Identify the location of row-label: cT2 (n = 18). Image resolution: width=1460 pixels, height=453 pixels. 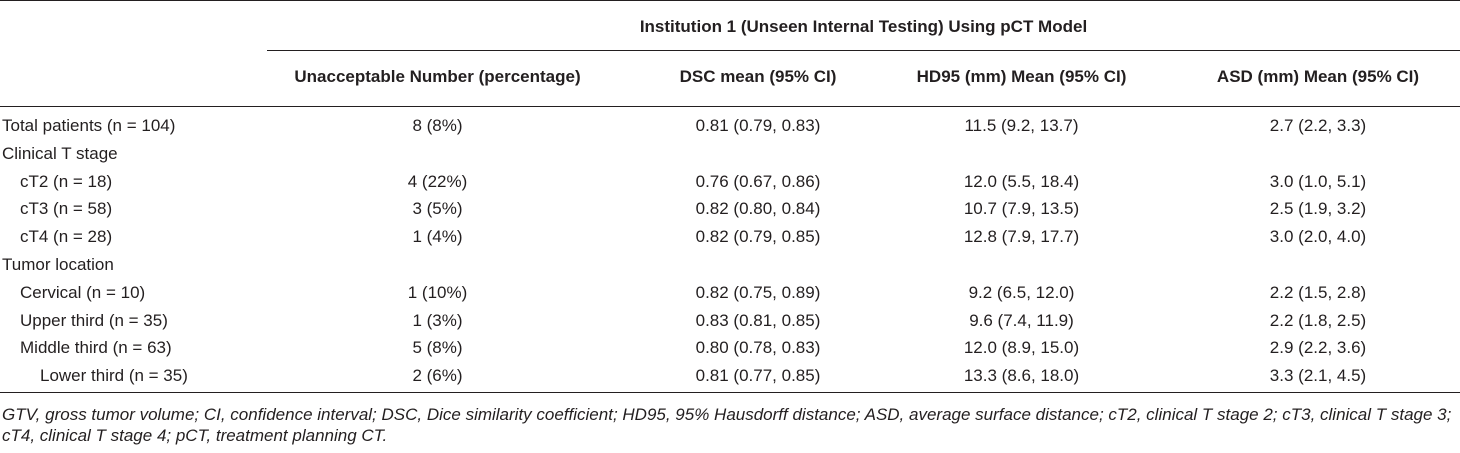
(66, 181).